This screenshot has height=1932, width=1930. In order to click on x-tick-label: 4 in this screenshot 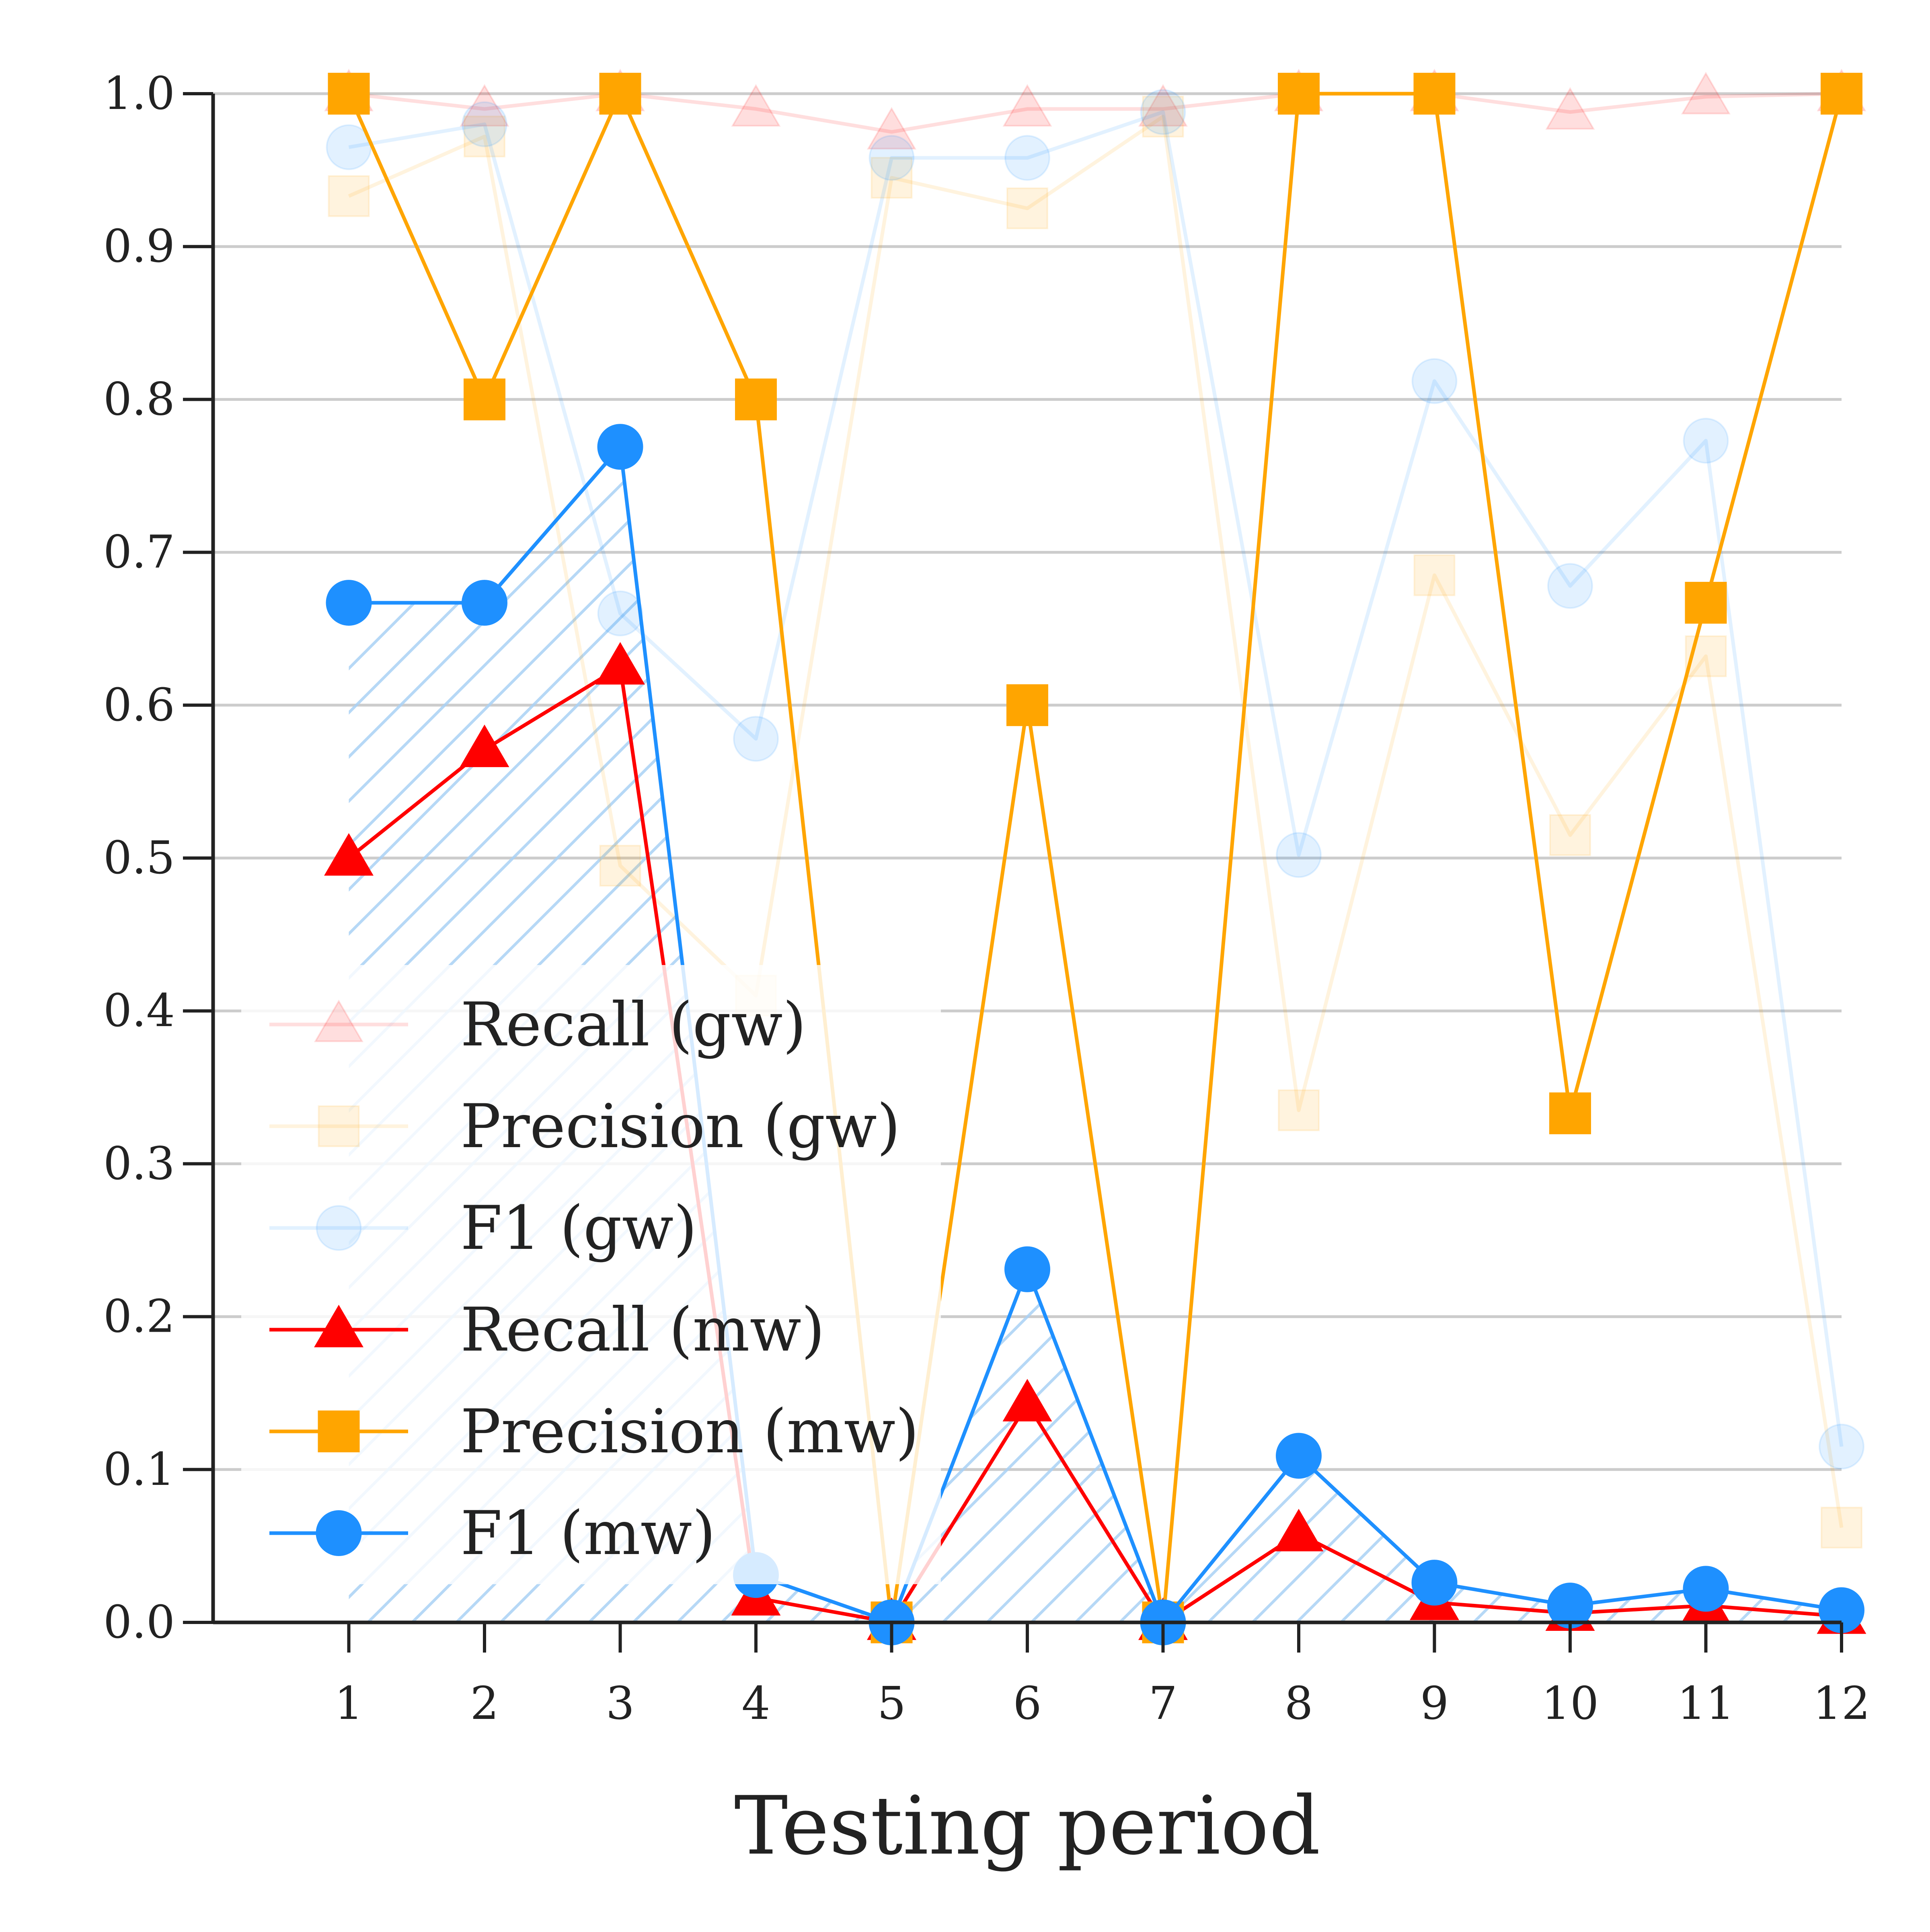, I will do `click(755, 1703)`.